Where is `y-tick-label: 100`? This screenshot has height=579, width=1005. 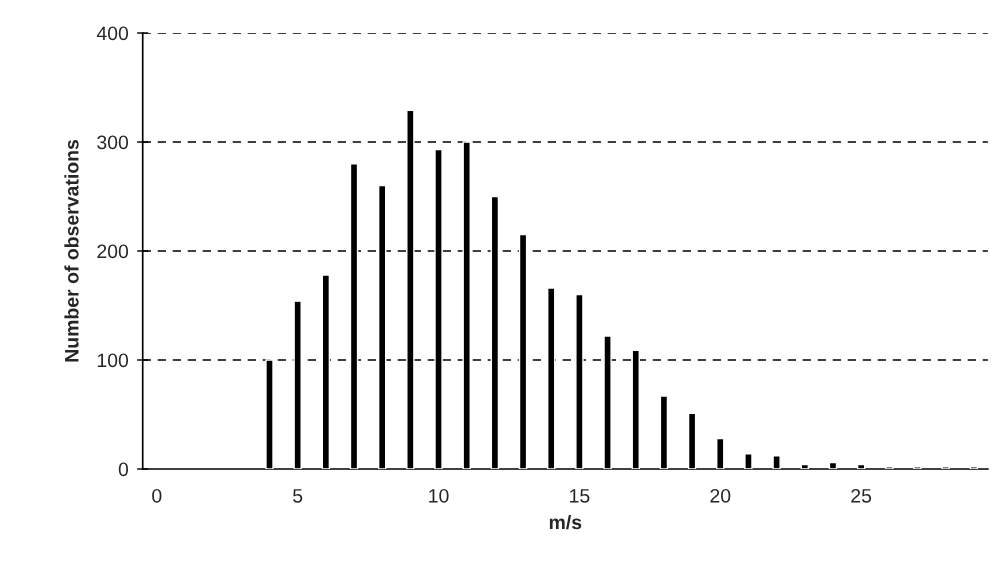
y-tick-label: 100 is located at coordinates (113, 360).